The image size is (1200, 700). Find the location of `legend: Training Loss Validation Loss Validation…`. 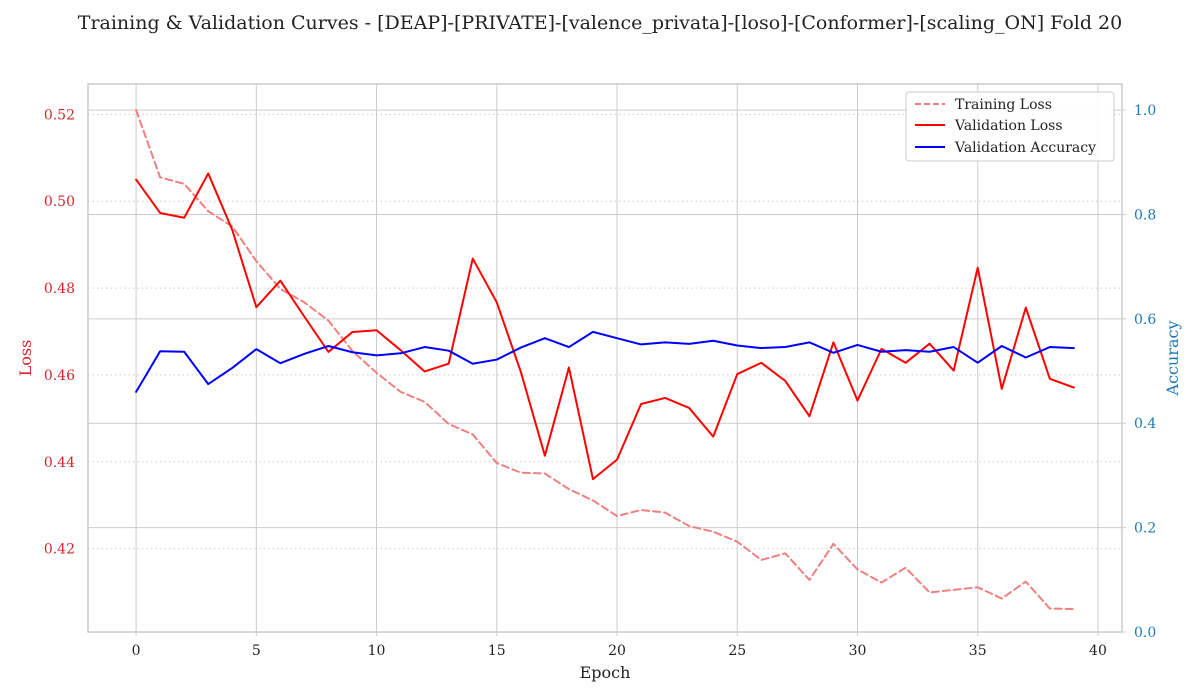

legend: Training Loss Validation Loss Validation… is located at coordinates (1010, 126).